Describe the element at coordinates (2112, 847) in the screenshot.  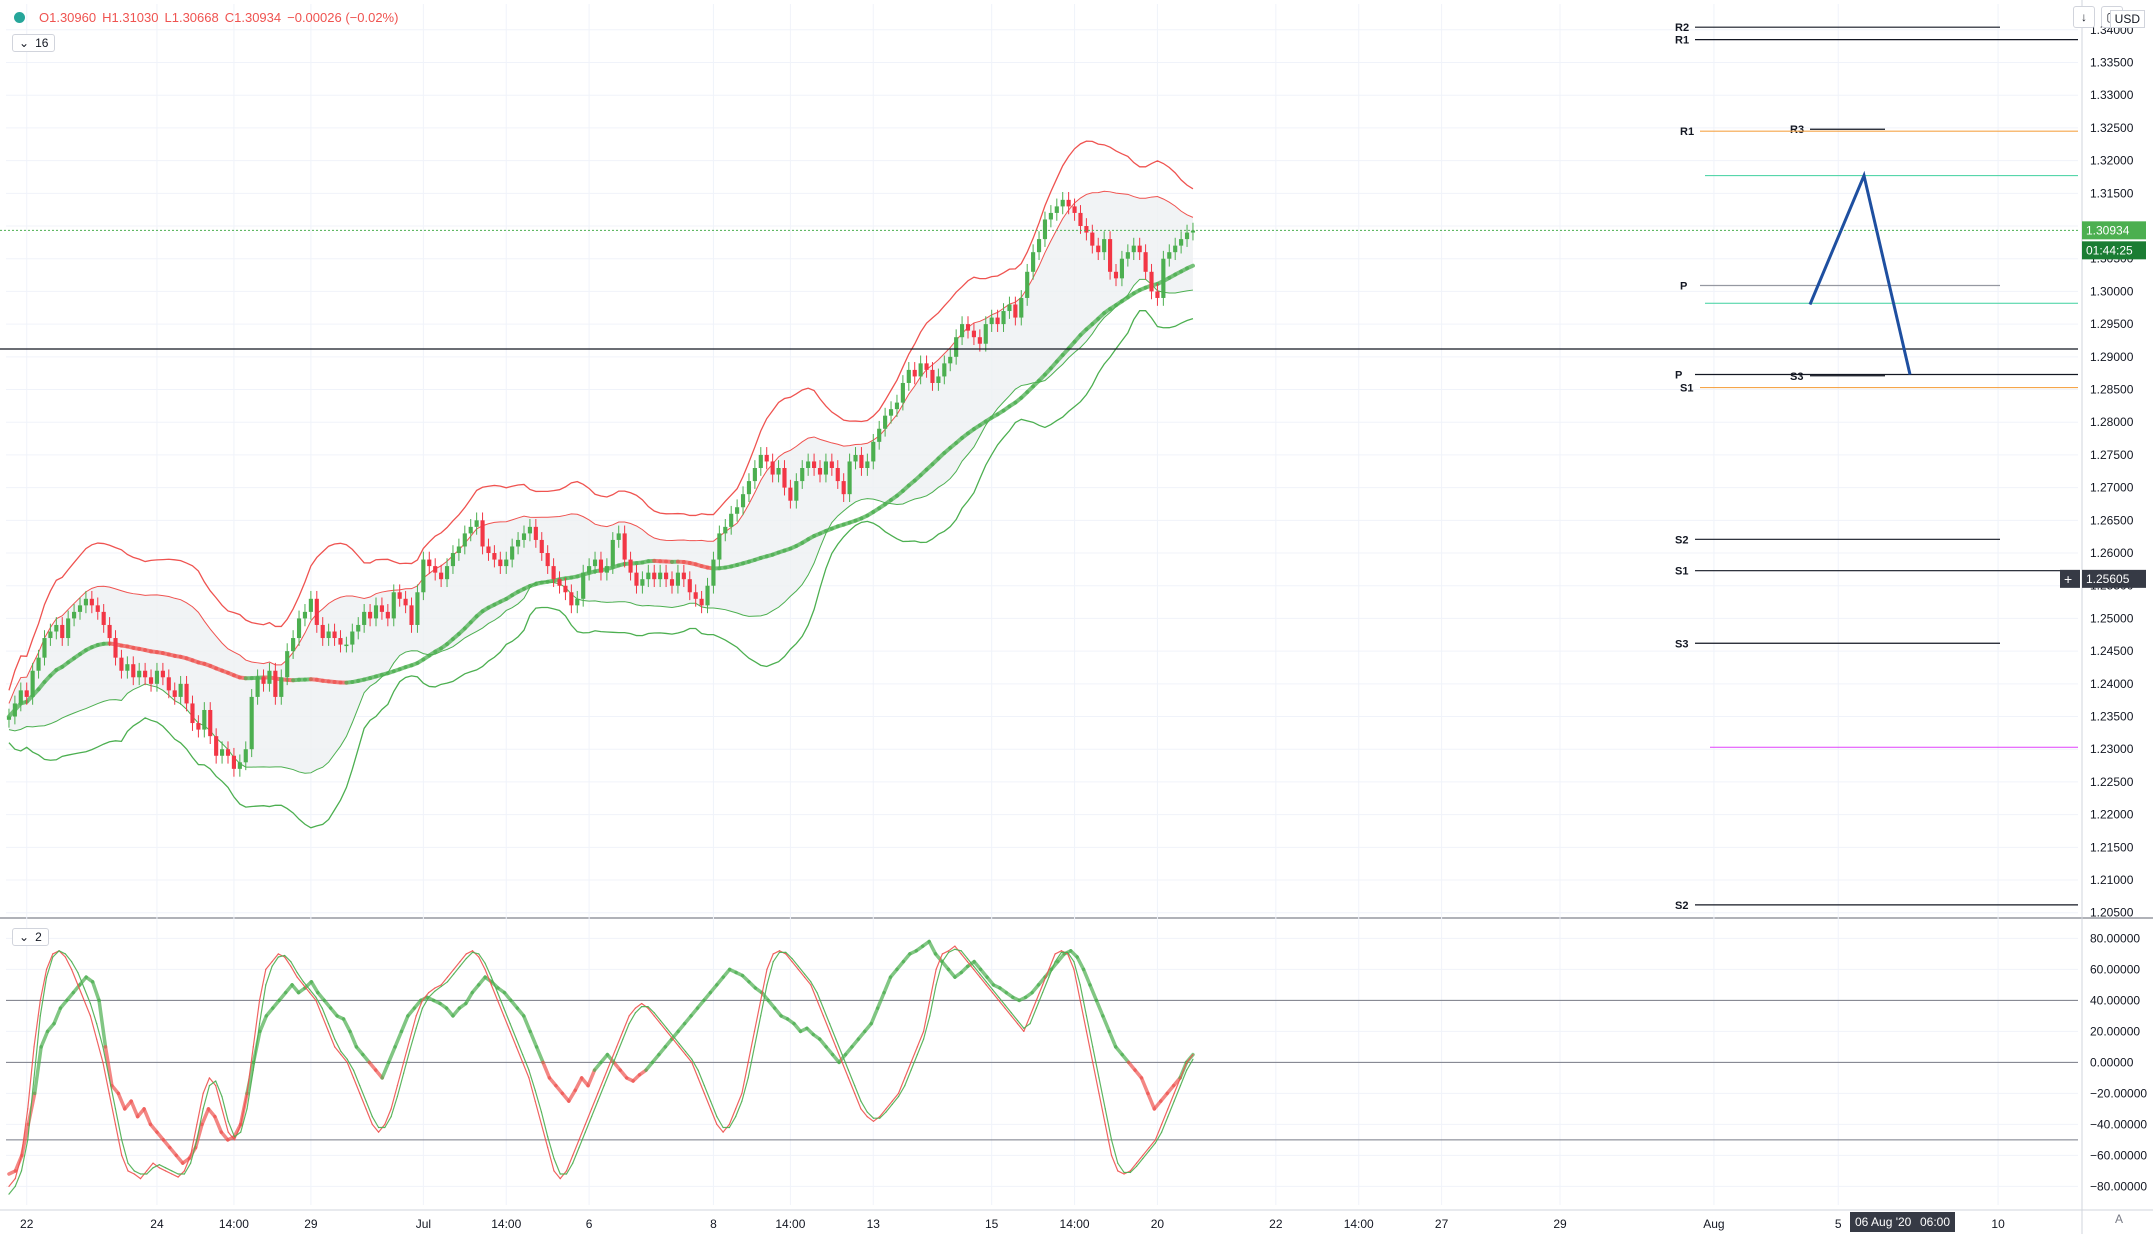
I see `price-tick-label: 1.21500` at that location.